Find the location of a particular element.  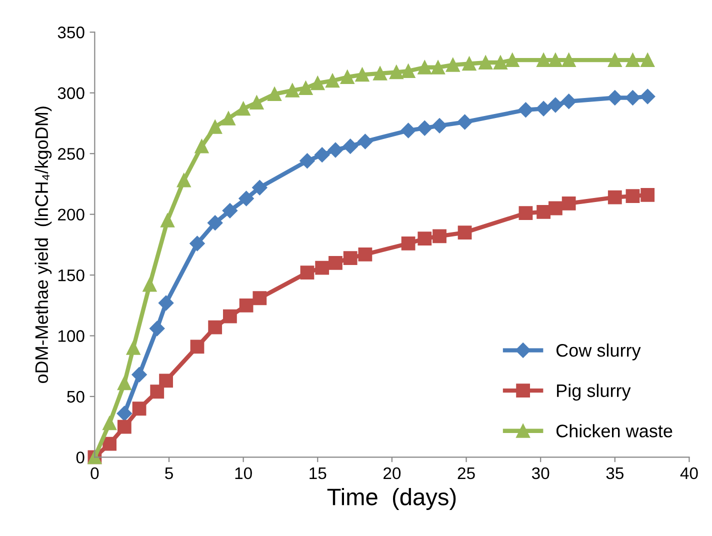

x-tick-label: 20 is located at coordinates (392, 473).